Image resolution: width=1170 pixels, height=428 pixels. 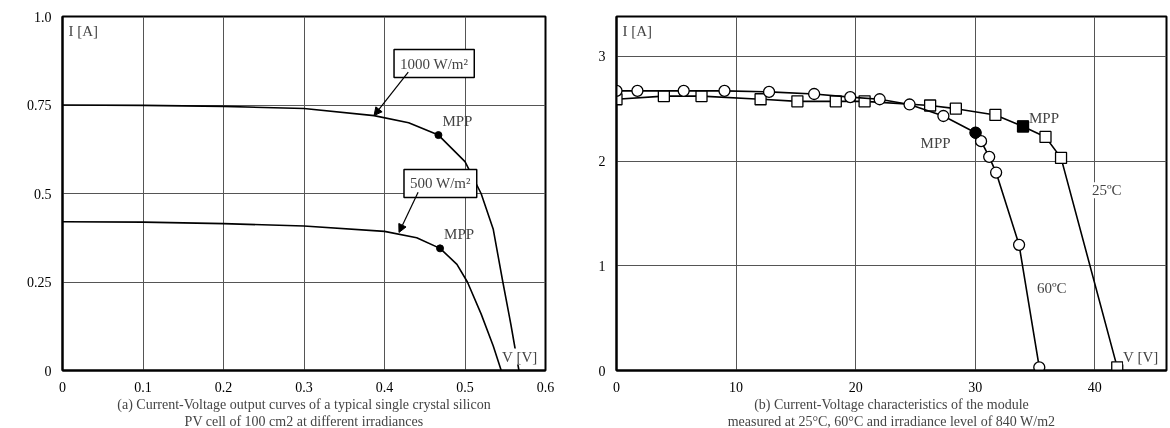 I want to click on annotation: 500 W/m², so click(x=440, y=183).